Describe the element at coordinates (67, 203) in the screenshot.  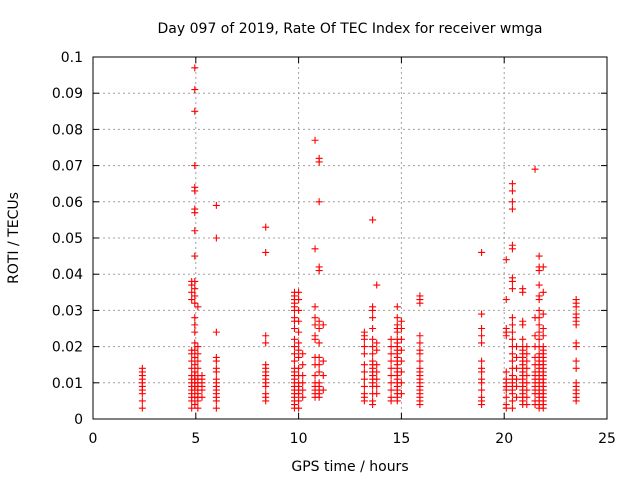
I see `y-tick-label: 0.06` at that location.